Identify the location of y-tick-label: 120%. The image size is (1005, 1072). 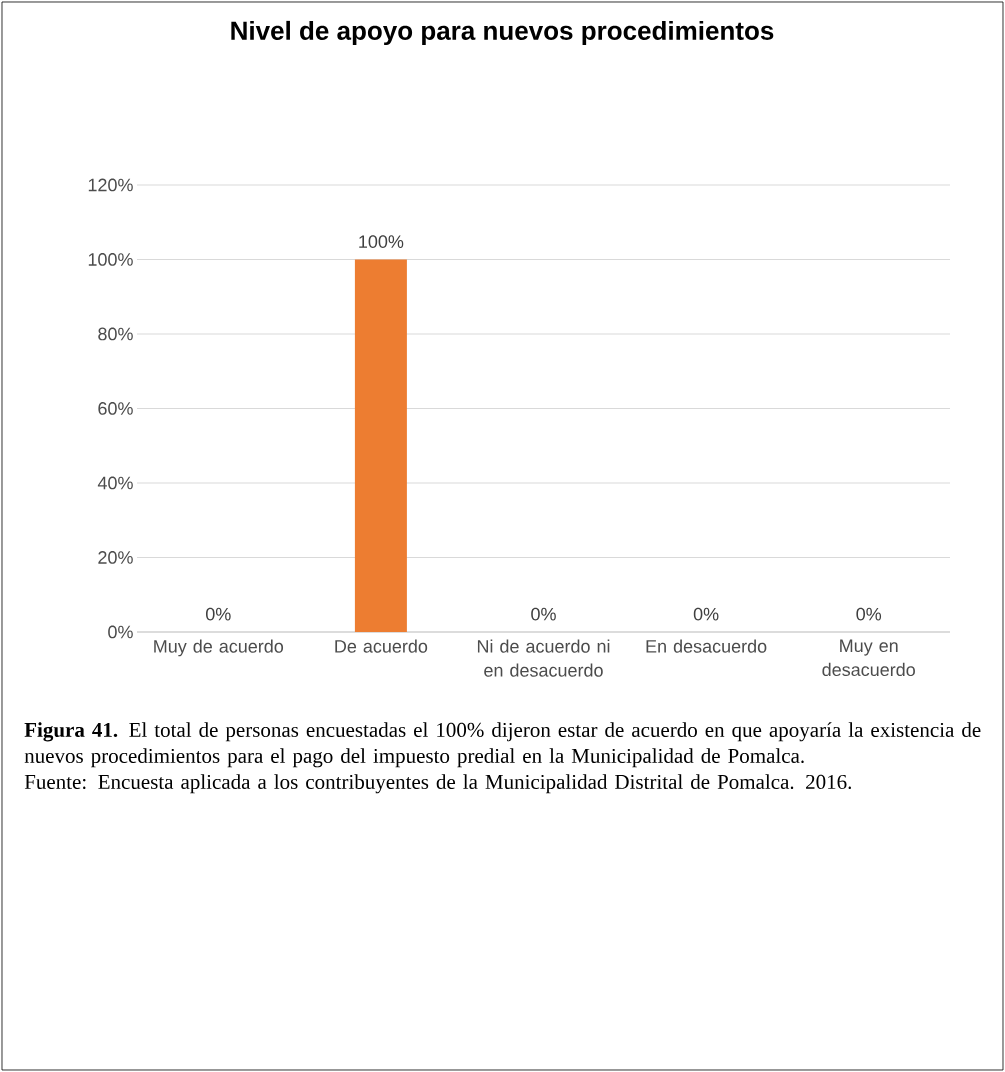
(110, 185).